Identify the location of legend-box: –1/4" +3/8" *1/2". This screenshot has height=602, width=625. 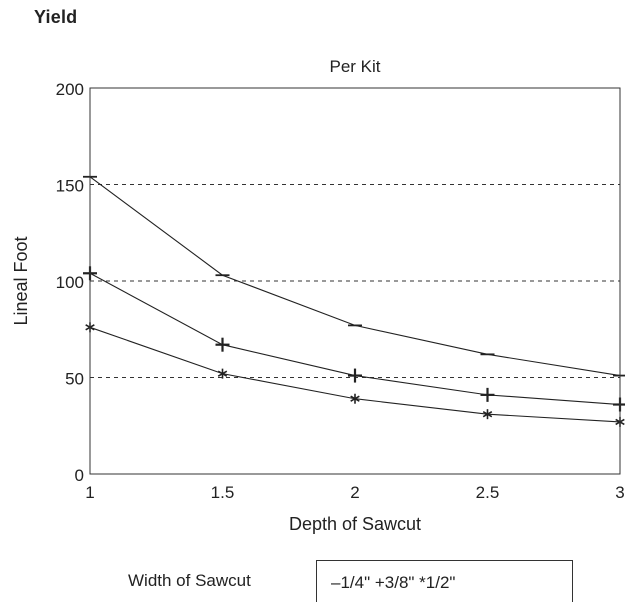
(444, 581).